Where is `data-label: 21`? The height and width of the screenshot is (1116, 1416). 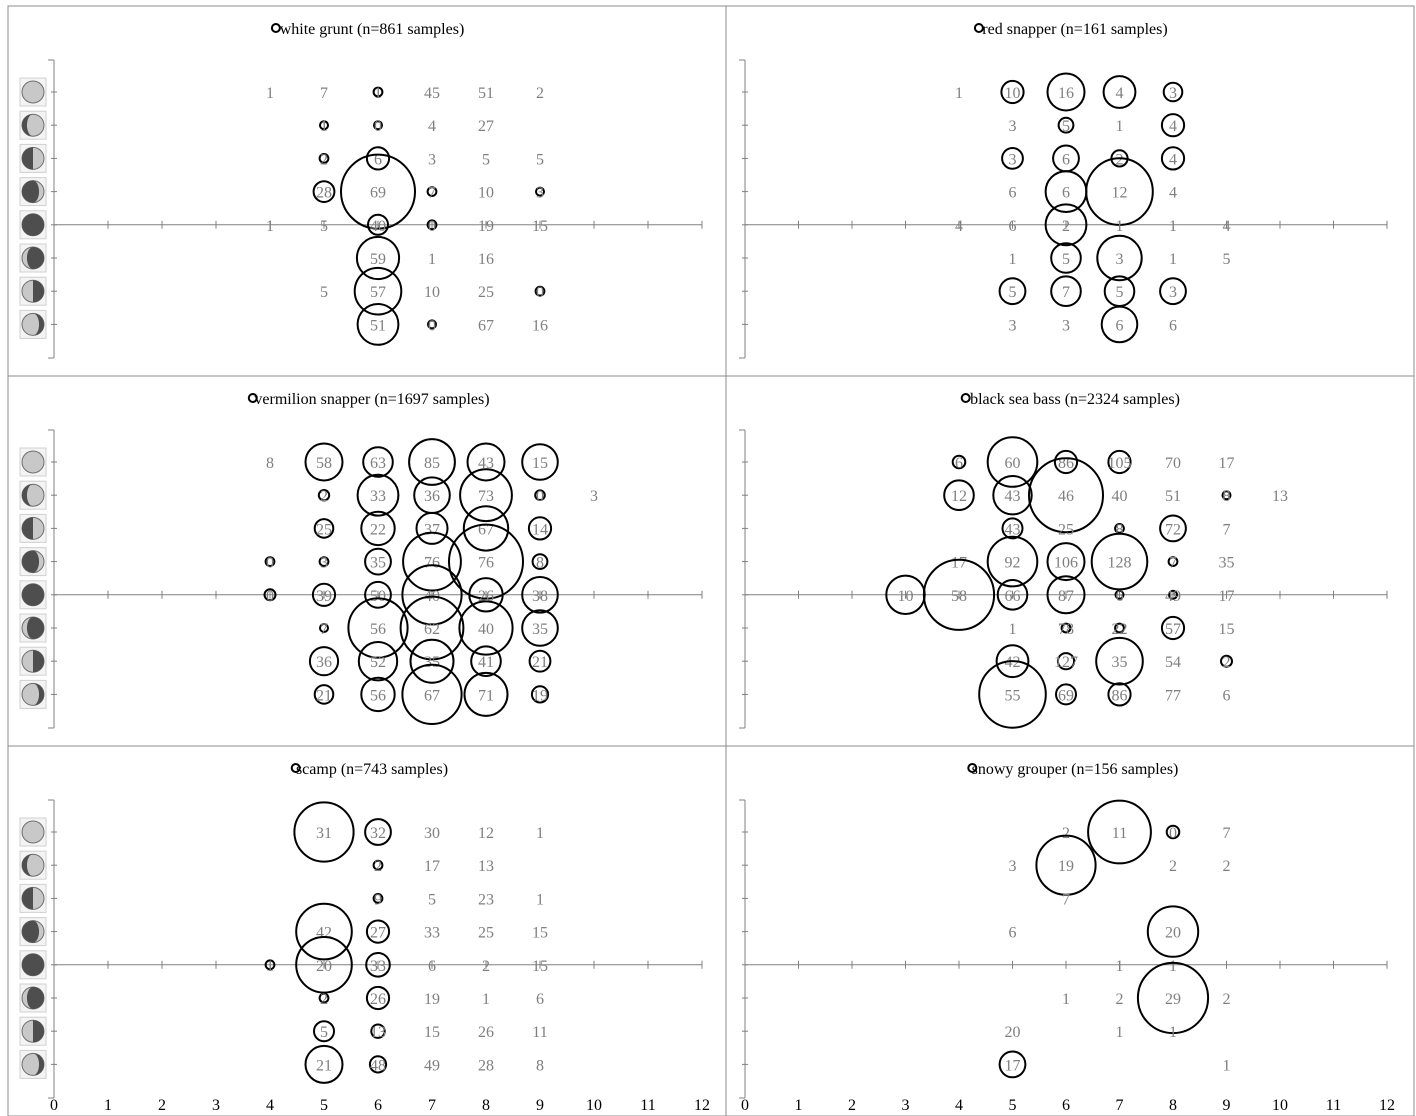 data-label: 21 is located at coordinates (540, 662).